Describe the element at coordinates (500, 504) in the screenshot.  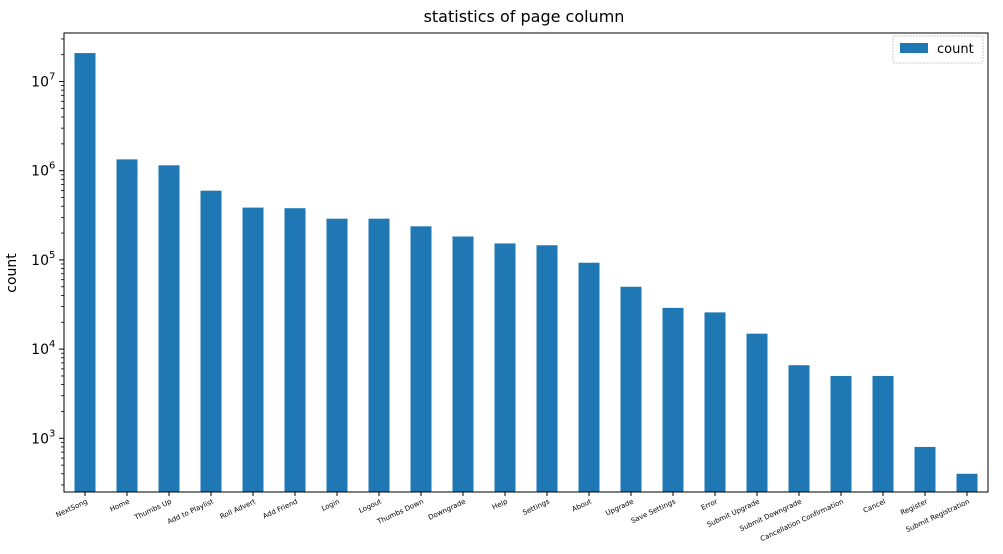
I see `x-tick-label-10: Help` at that location.